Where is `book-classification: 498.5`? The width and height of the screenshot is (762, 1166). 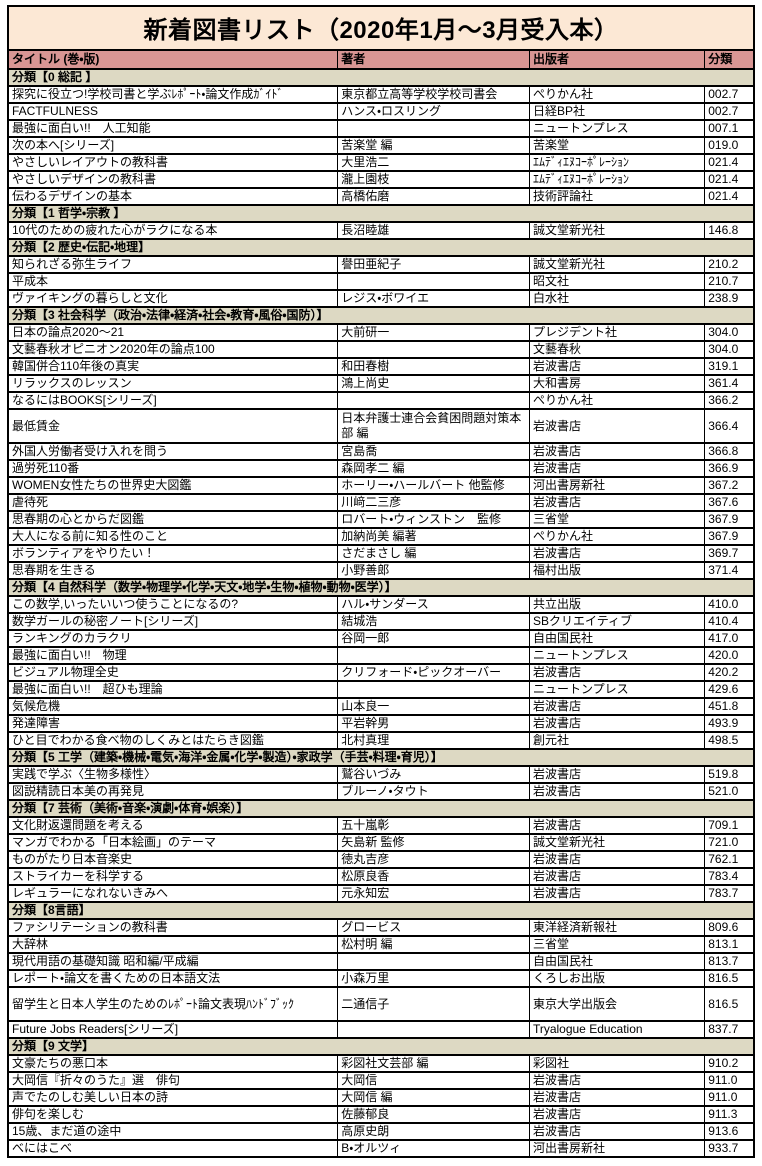 book-classification: 498.5 is located at coordinates (729, 740).